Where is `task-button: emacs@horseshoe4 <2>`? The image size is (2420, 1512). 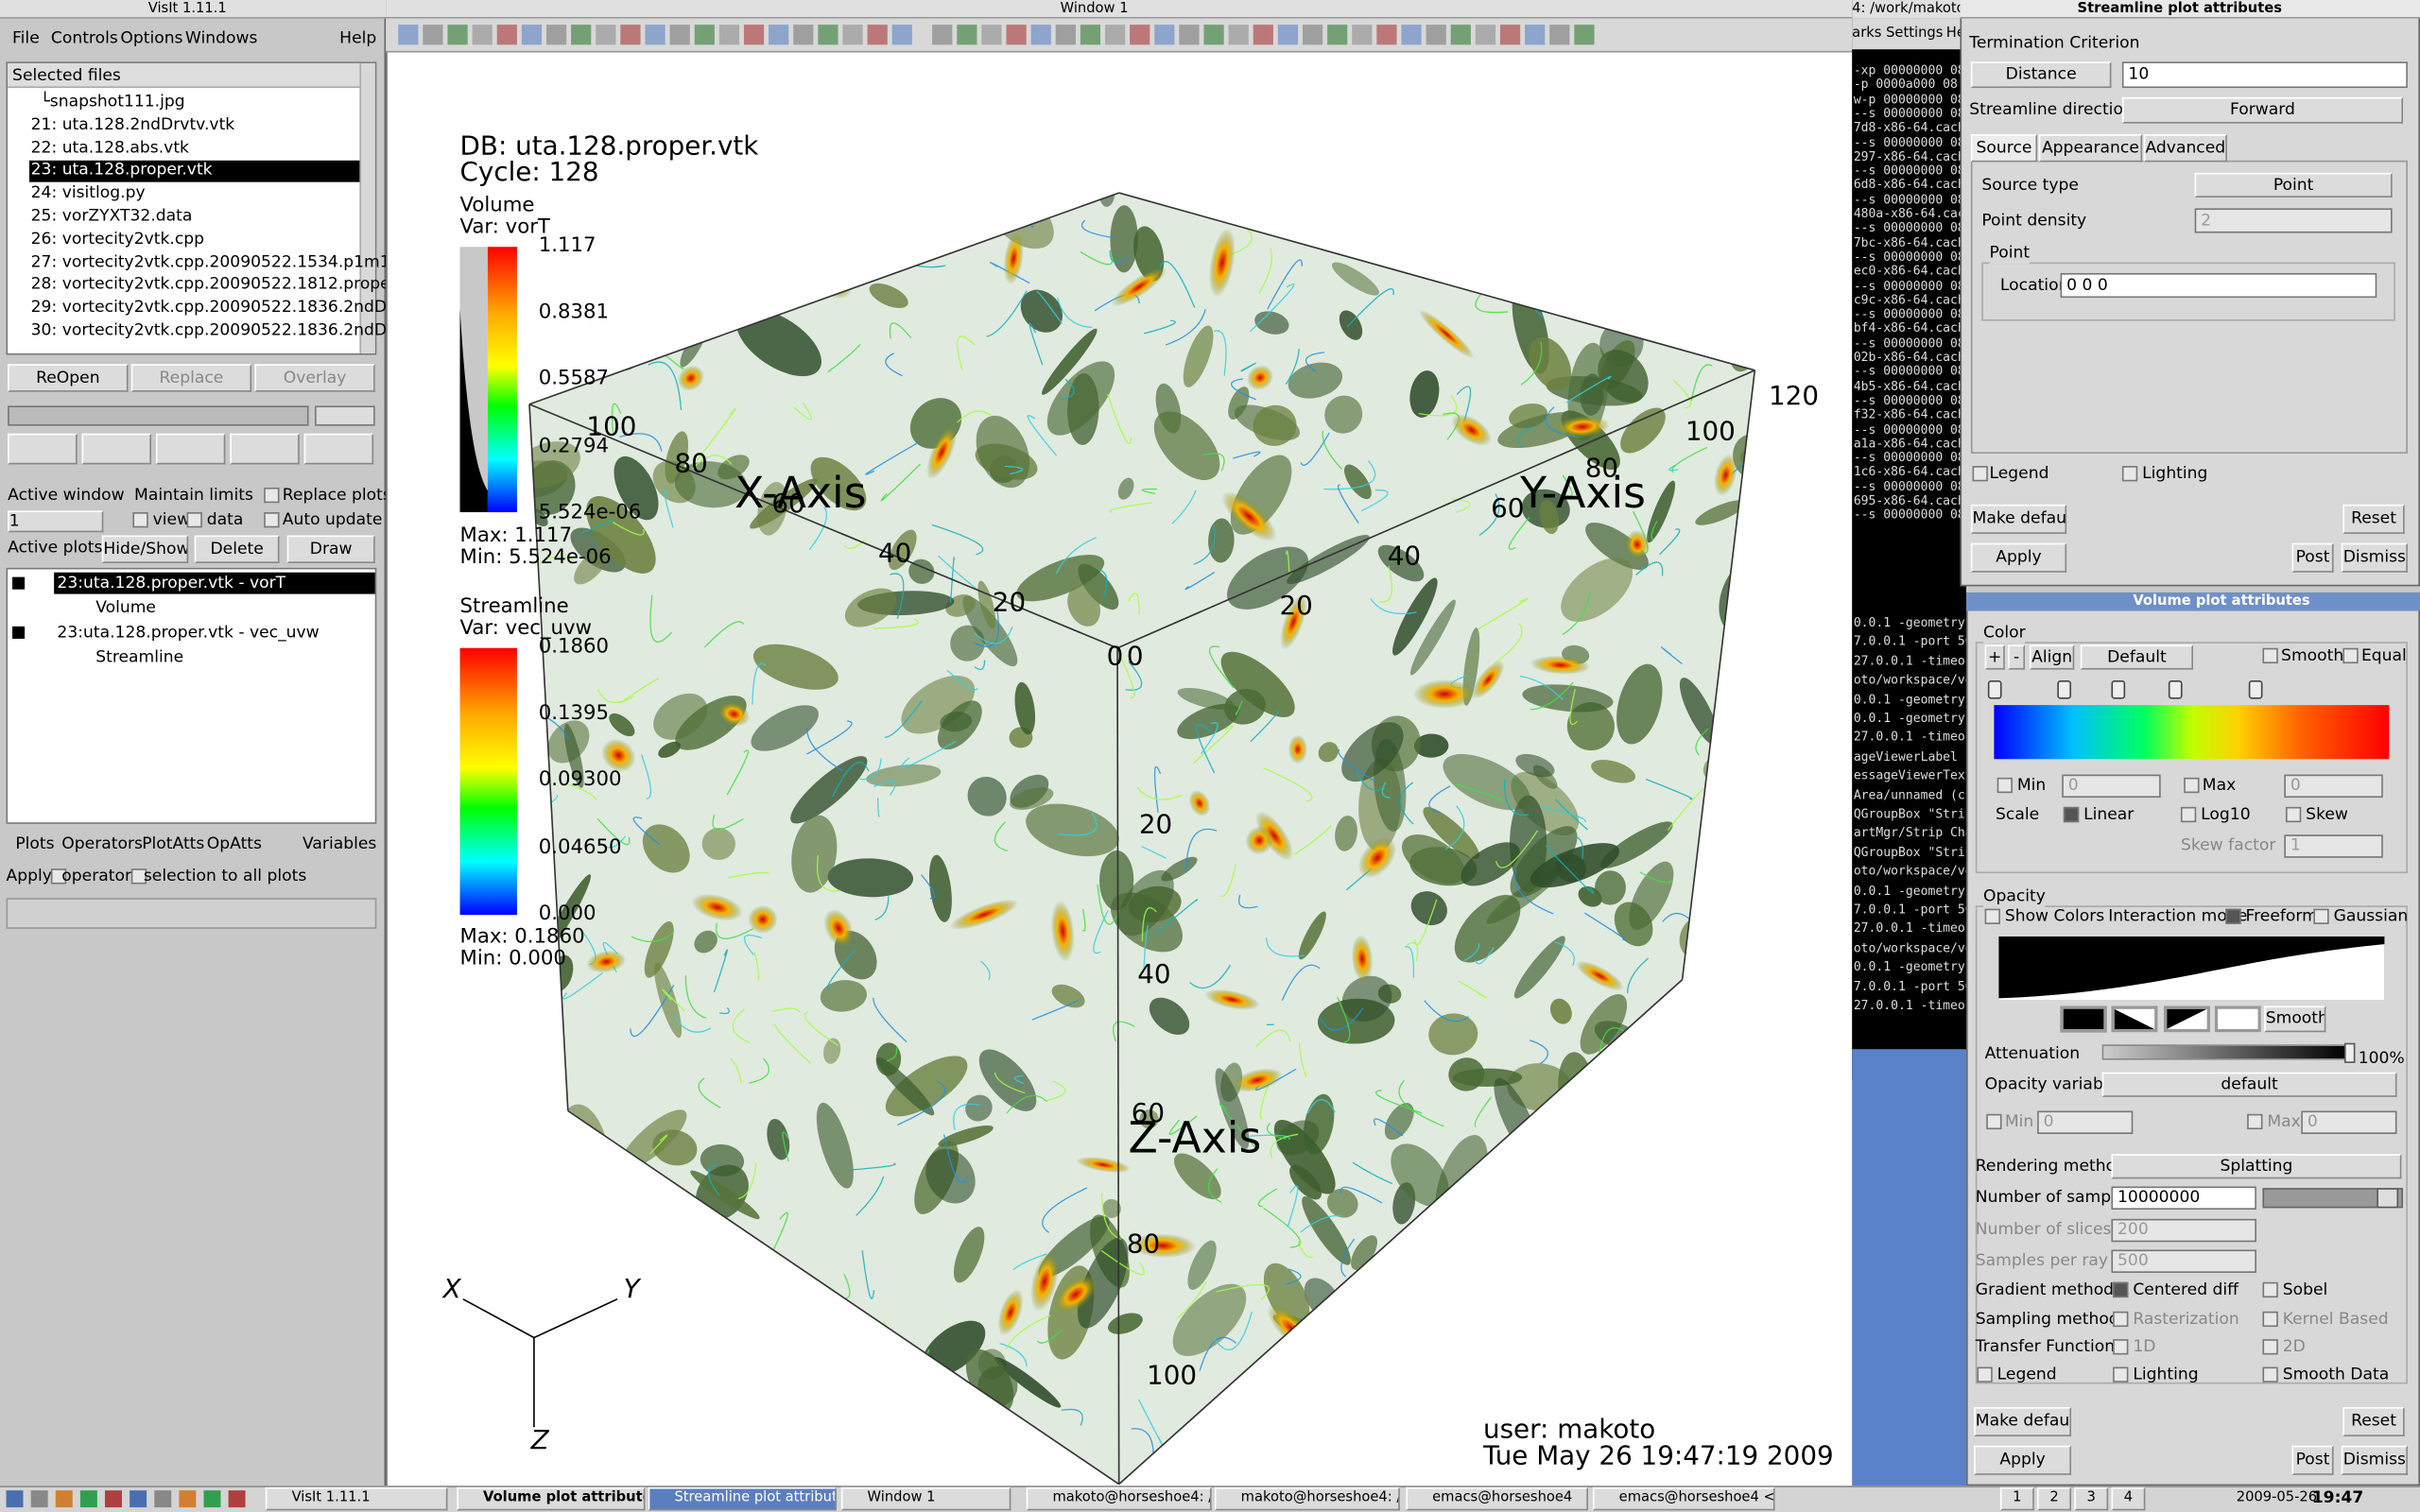 task-button: emacs@horseshoe4 <2> is located at coordinates (1683, 1498).